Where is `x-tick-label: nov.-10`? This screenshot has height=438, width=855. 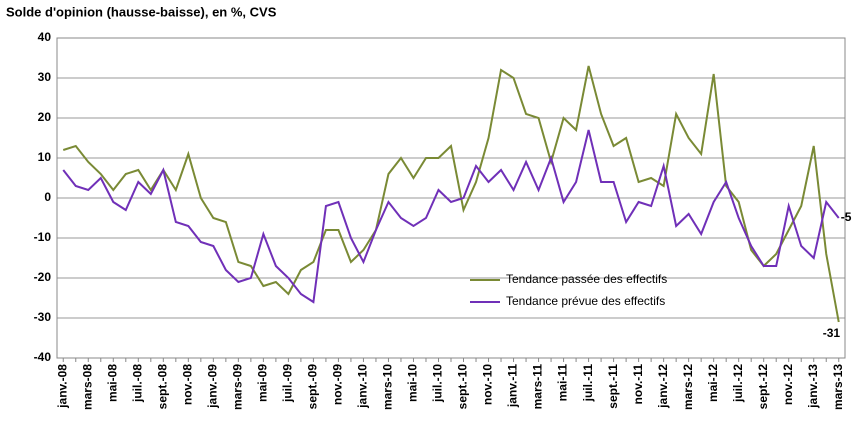
x-tick-label: nov.-10 is located at coordinates (488, 384).